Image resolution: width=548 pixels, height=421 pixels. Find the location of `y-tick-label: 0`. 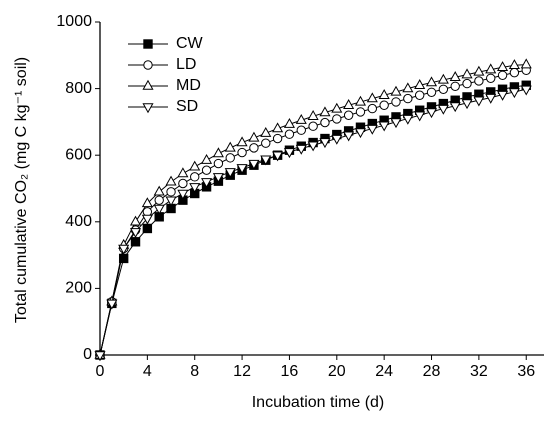

y-tick-label: 0 is located at coordinates (87, 354).